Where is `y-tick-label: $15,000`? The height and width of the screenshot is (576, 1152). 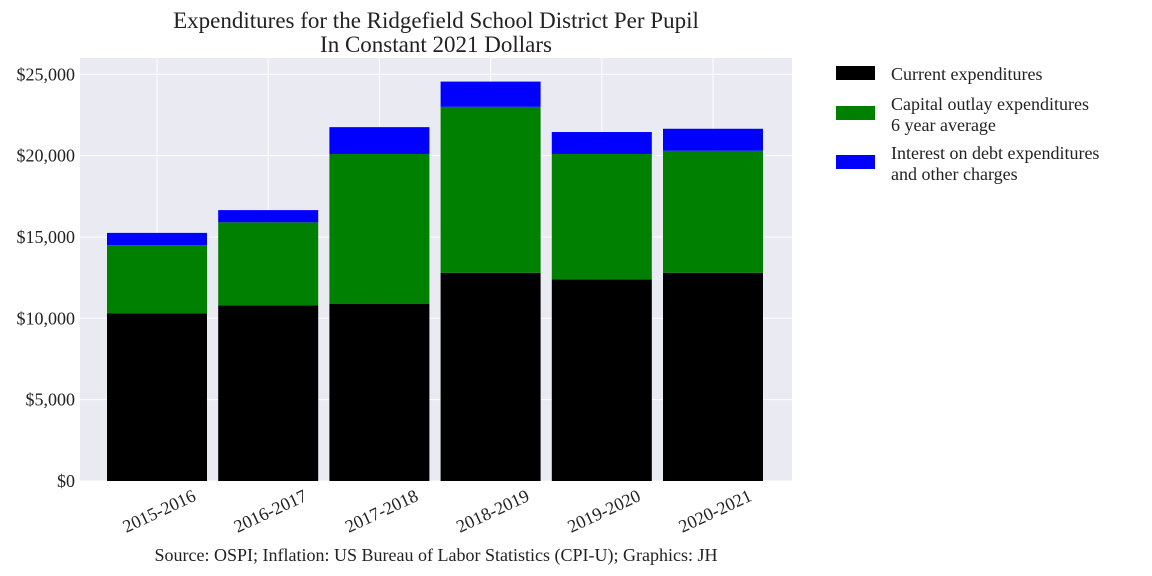
y-tick-label: $15,000 is located at coordinates (46, 237).